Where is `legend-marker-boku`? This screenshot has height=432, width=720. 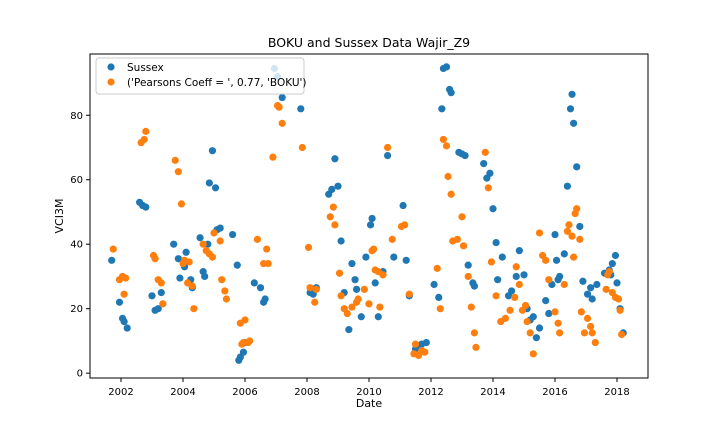
legend-marker-boku is located at coordinates (111, 82).